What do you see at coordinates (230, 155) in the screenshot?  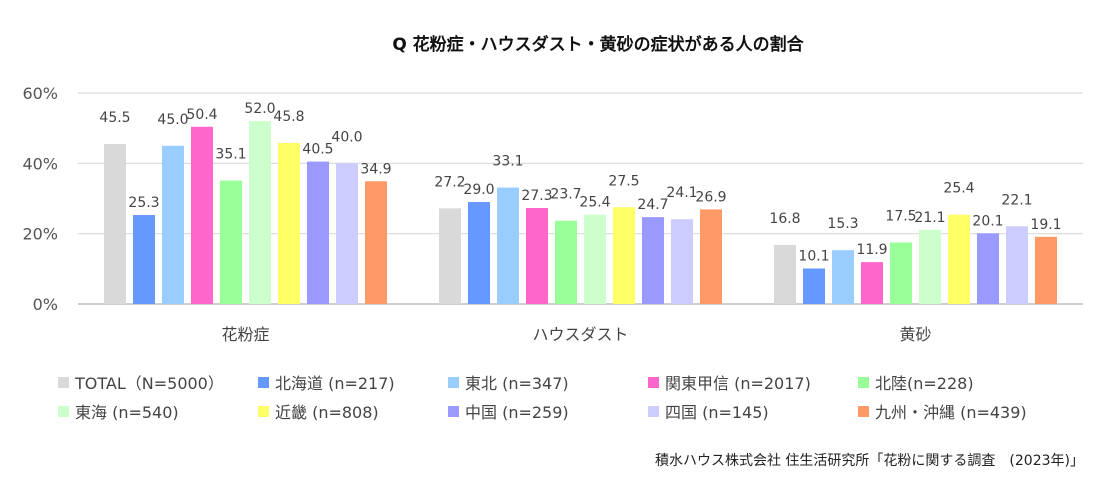 I see `data-label: 35.1` at bounding box center [230, 155].